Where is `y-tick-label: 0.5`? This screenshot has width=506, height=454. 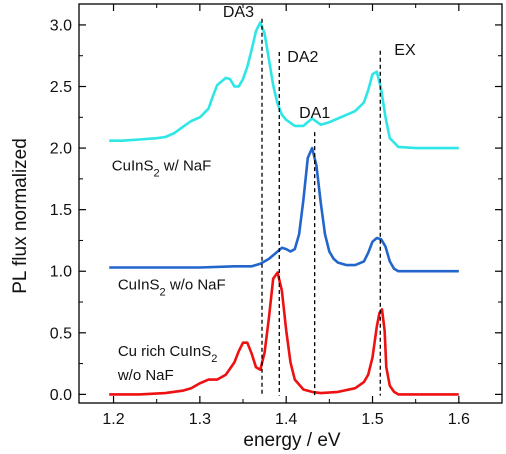 y-tick-label: 0.5 is located at coordinates (61, 333).